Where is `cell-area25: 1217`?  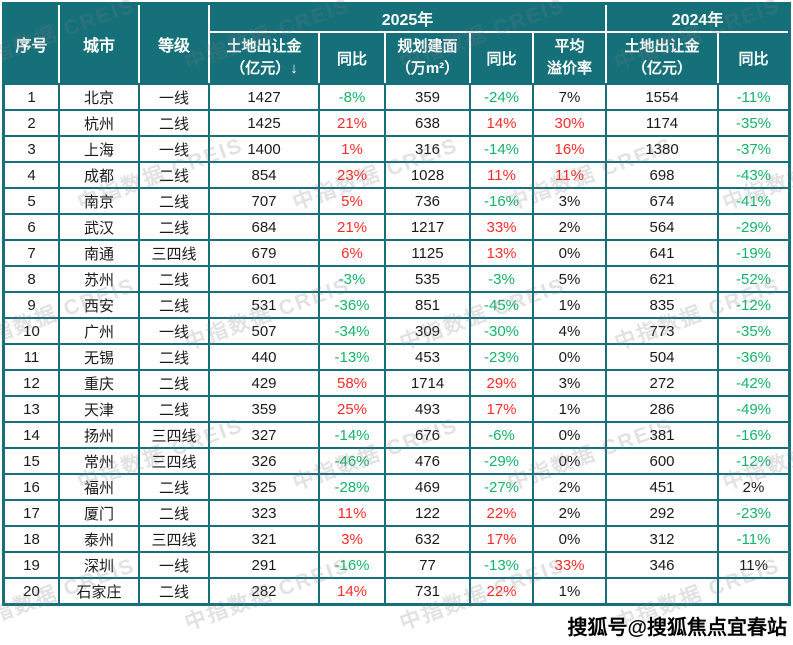
cell-area25: 1217 is located at coordinates (428, 226).